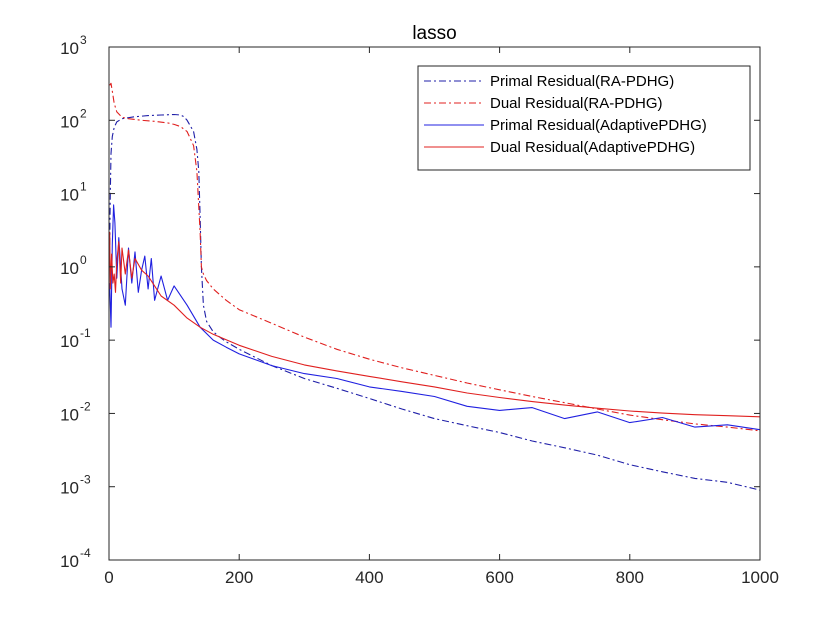  What do you see at coordinates (434, 33) in the screenshot?
I see `chart-title: lasso` at bounding box center [434, 33].